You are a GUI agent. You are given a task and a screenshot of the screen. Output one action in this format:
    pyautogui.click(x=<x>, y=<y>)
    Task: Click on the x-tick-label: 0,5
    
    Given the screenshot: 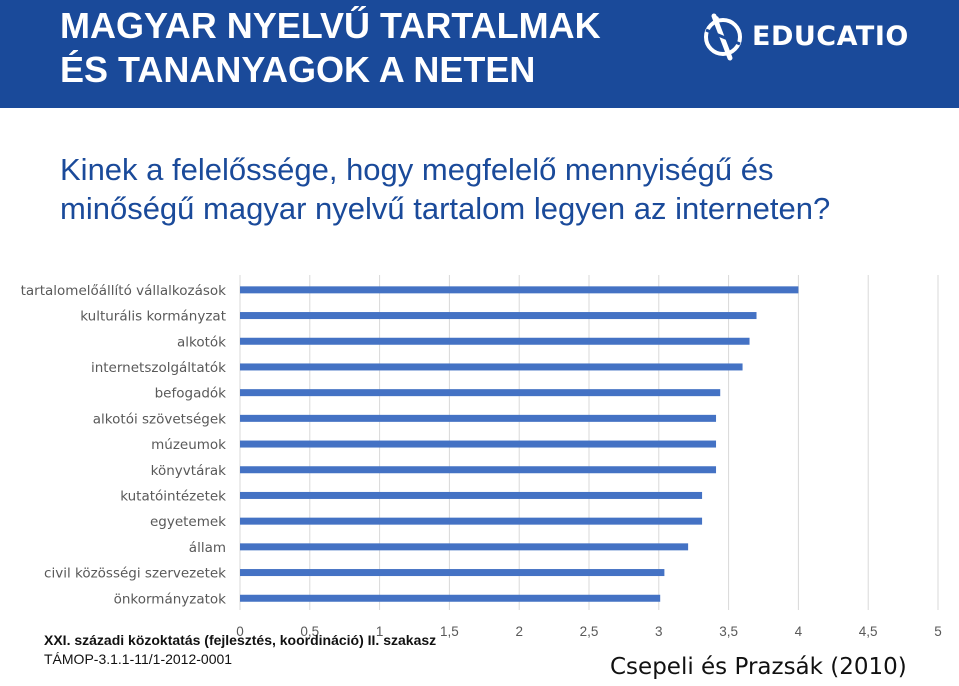 What is the action you would take?
    pyautogui.click(x=309, y=631)
    